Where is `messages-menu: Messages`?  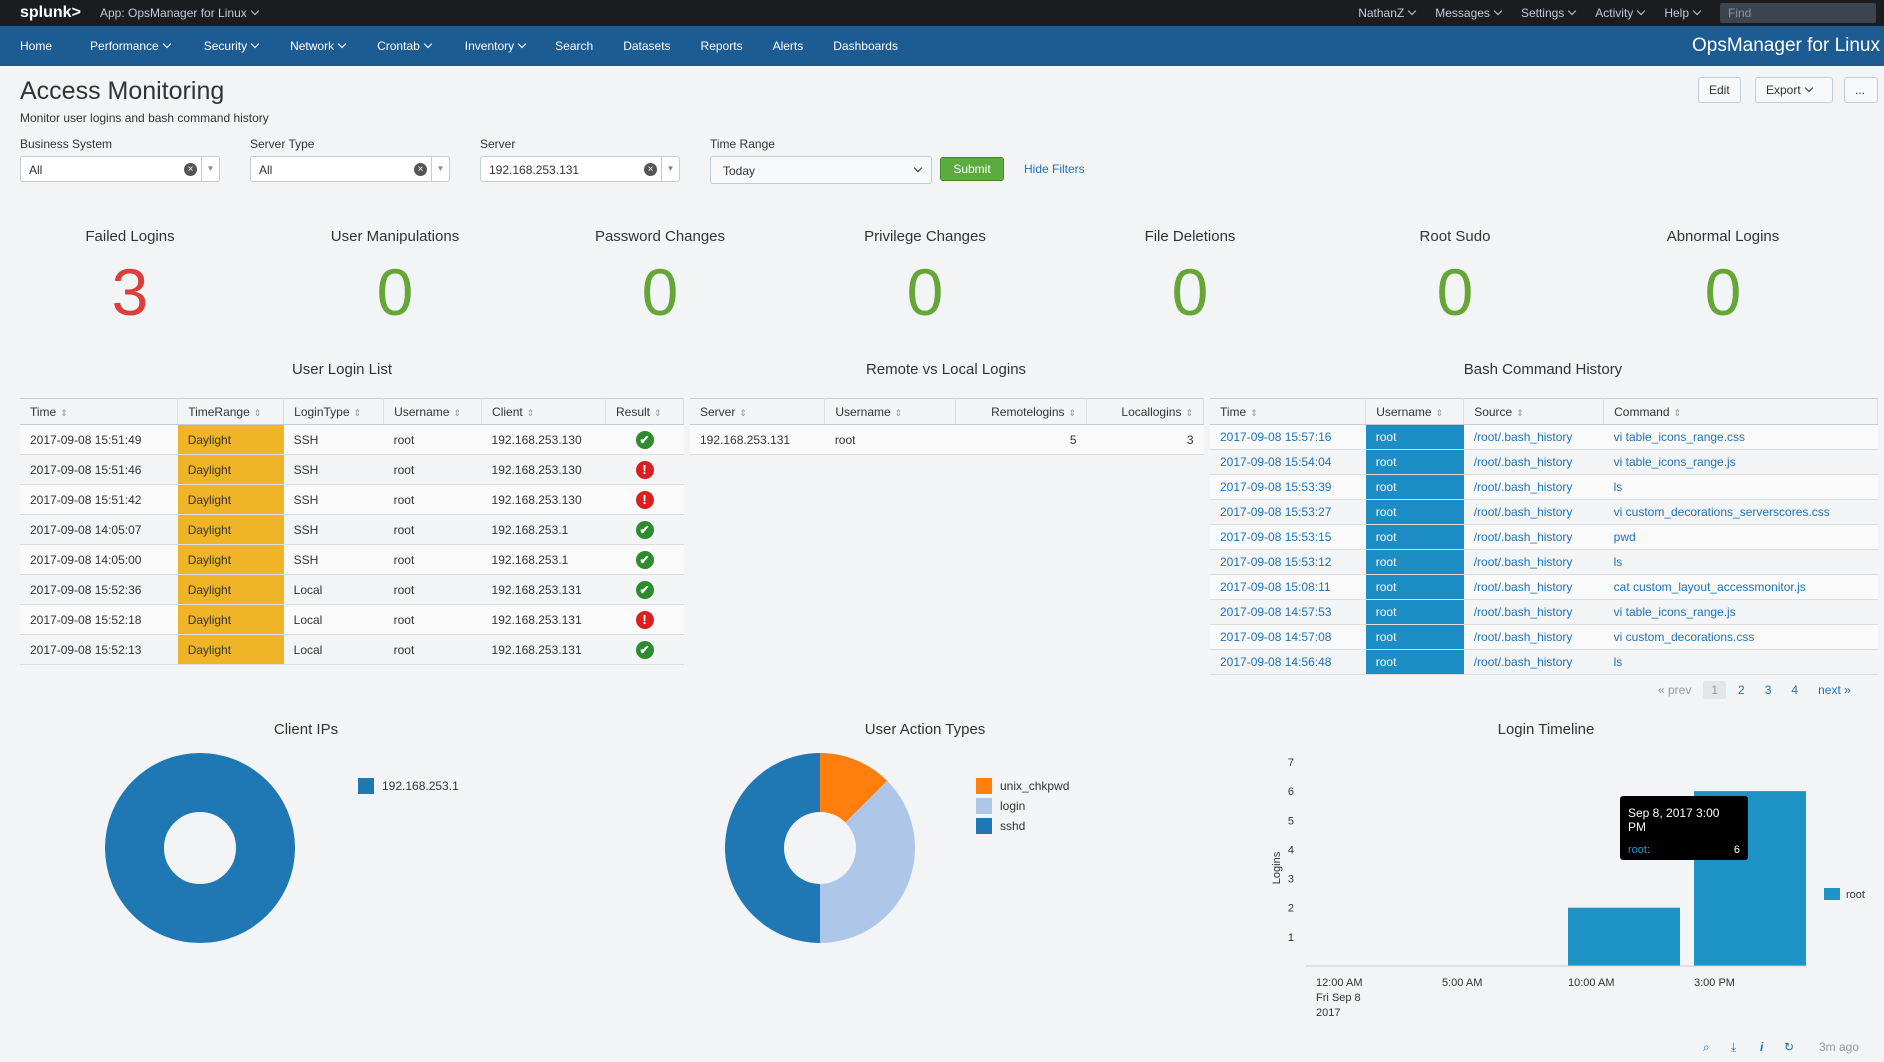
messages-menu: Messages is located at coordinates (1468, 13).